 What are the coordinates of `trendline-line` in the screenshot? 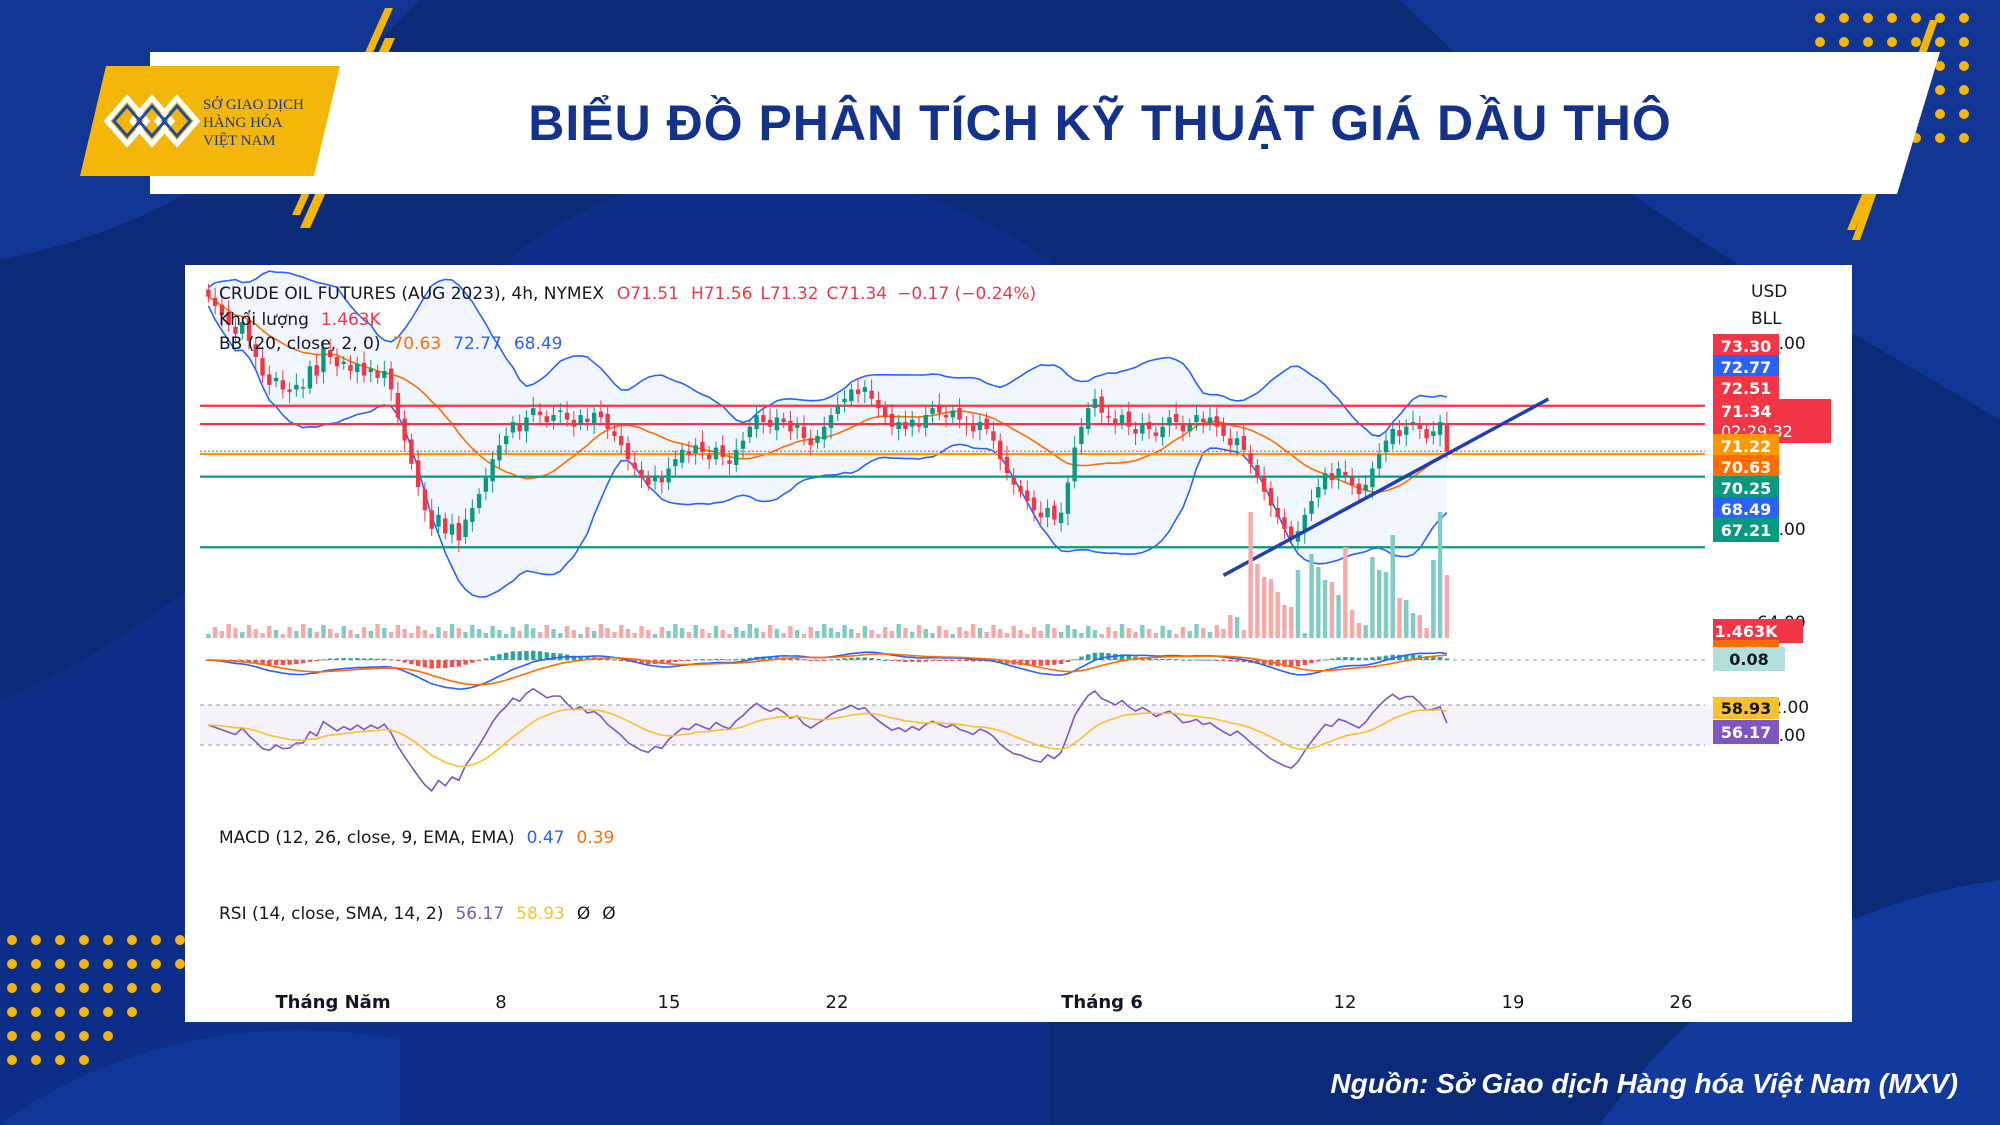 It's located at (1386, 487).